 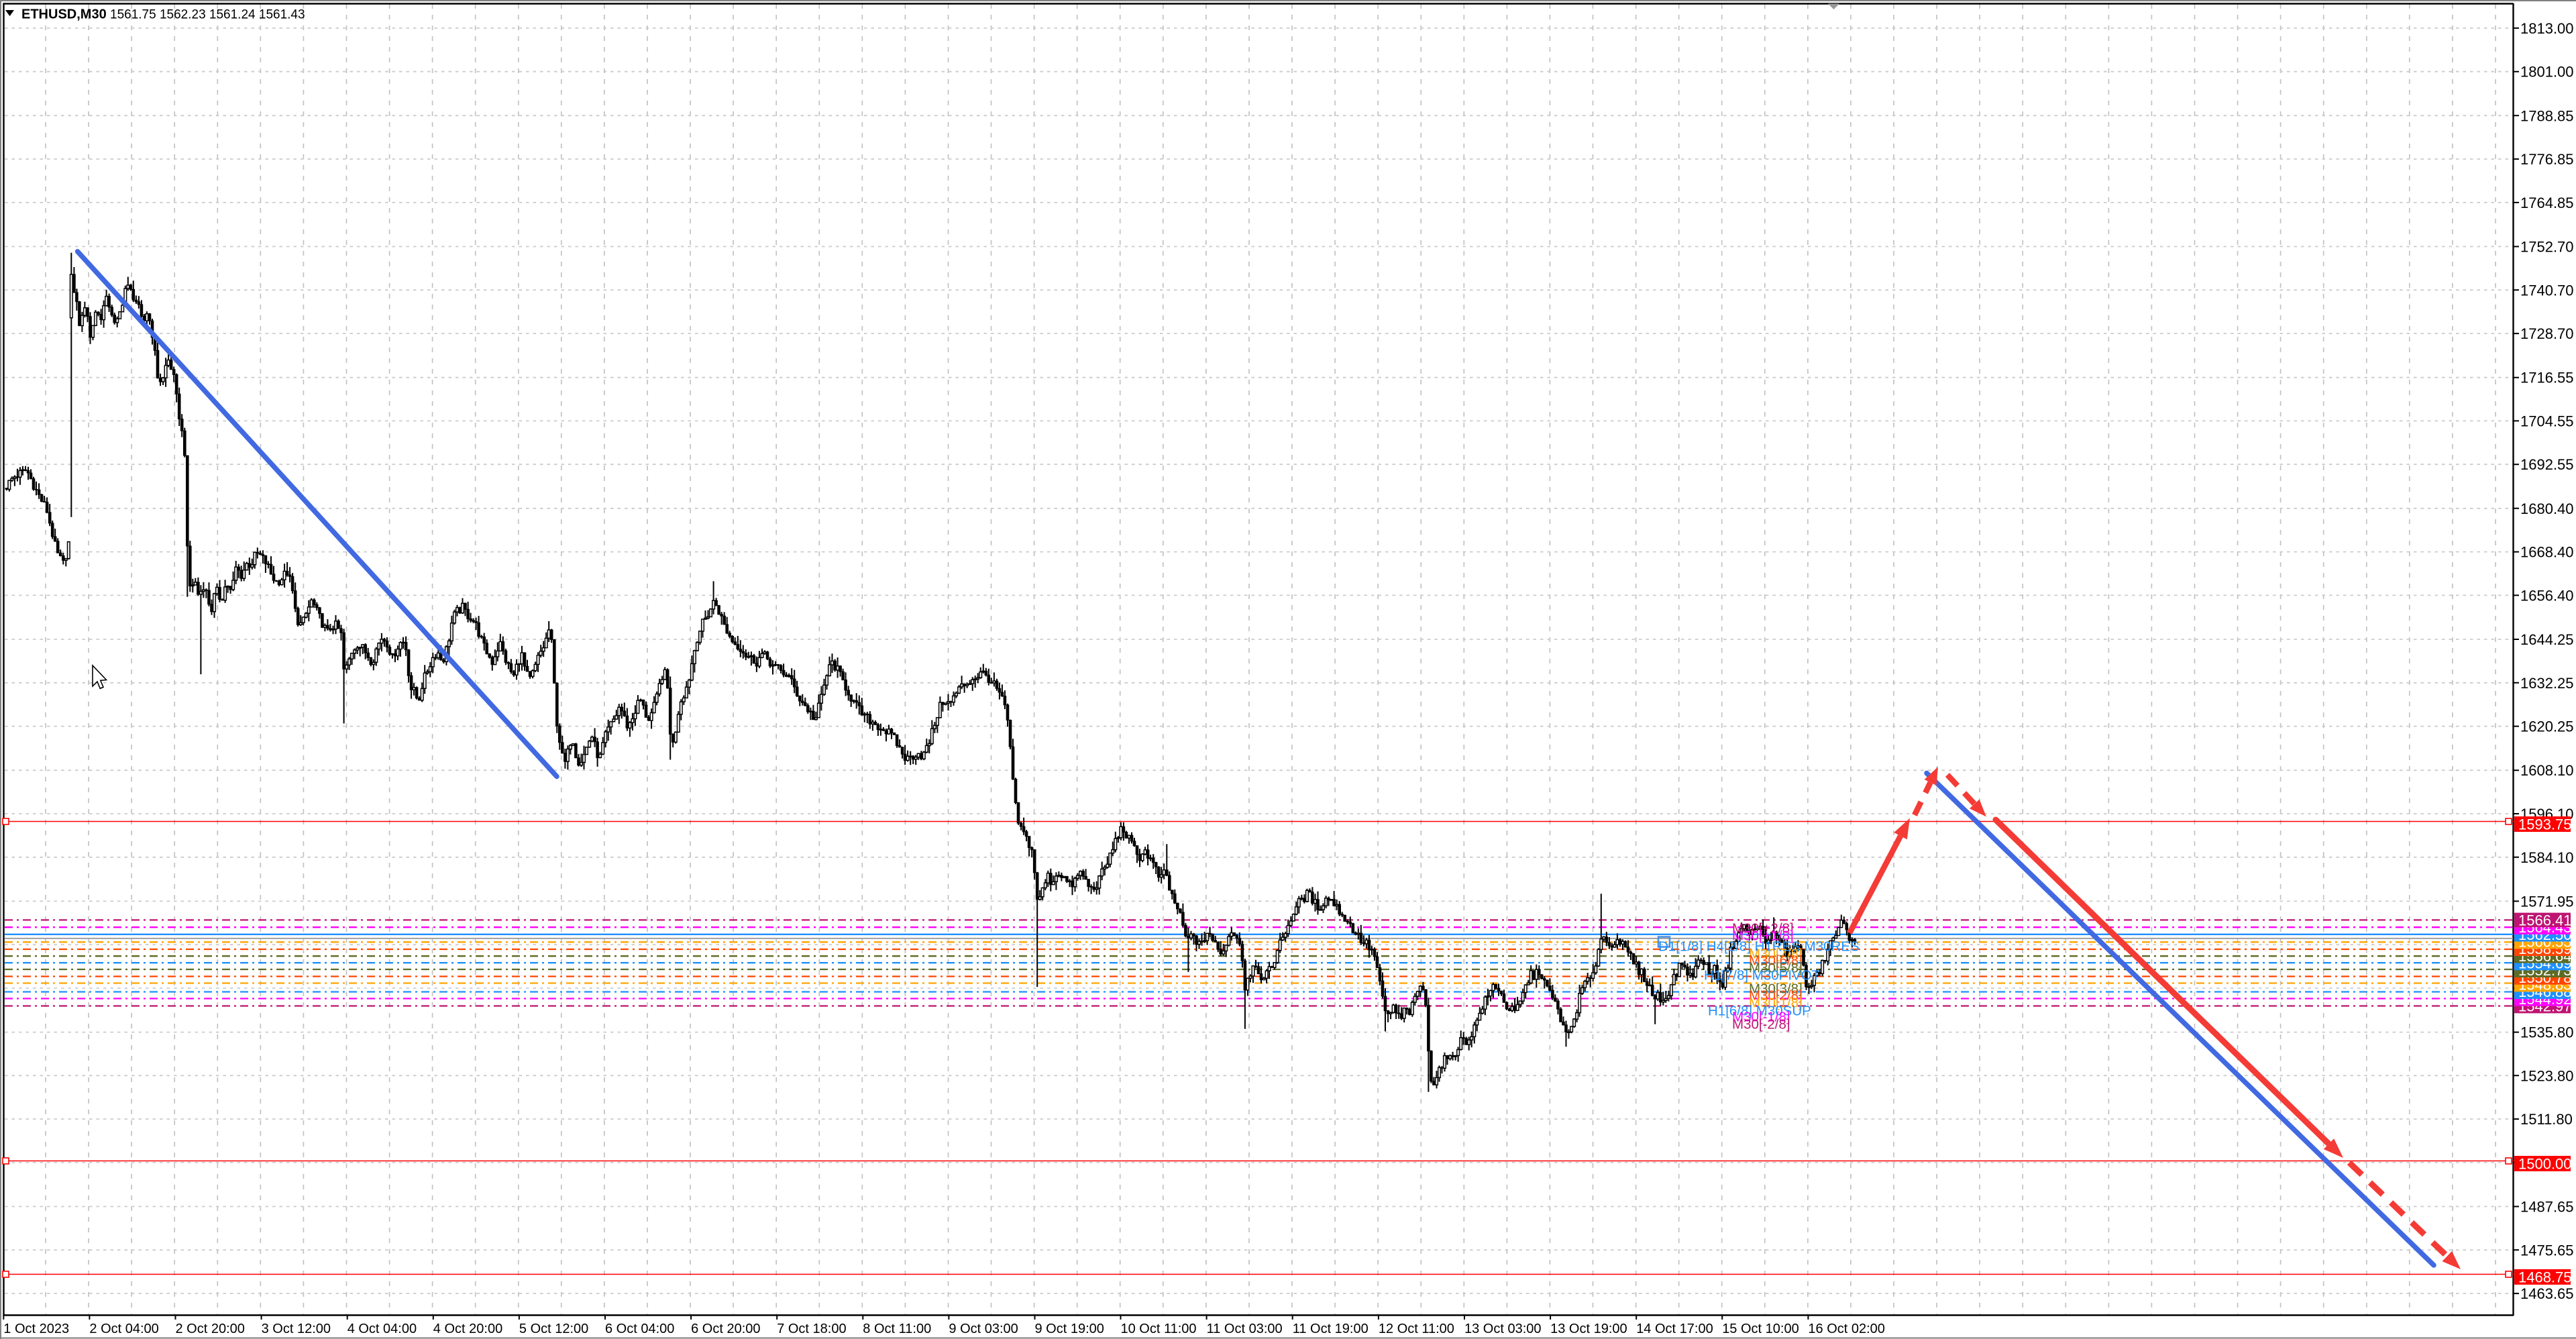 I want to click on svg-text: 1752.70, so click(x=2547, y=247).